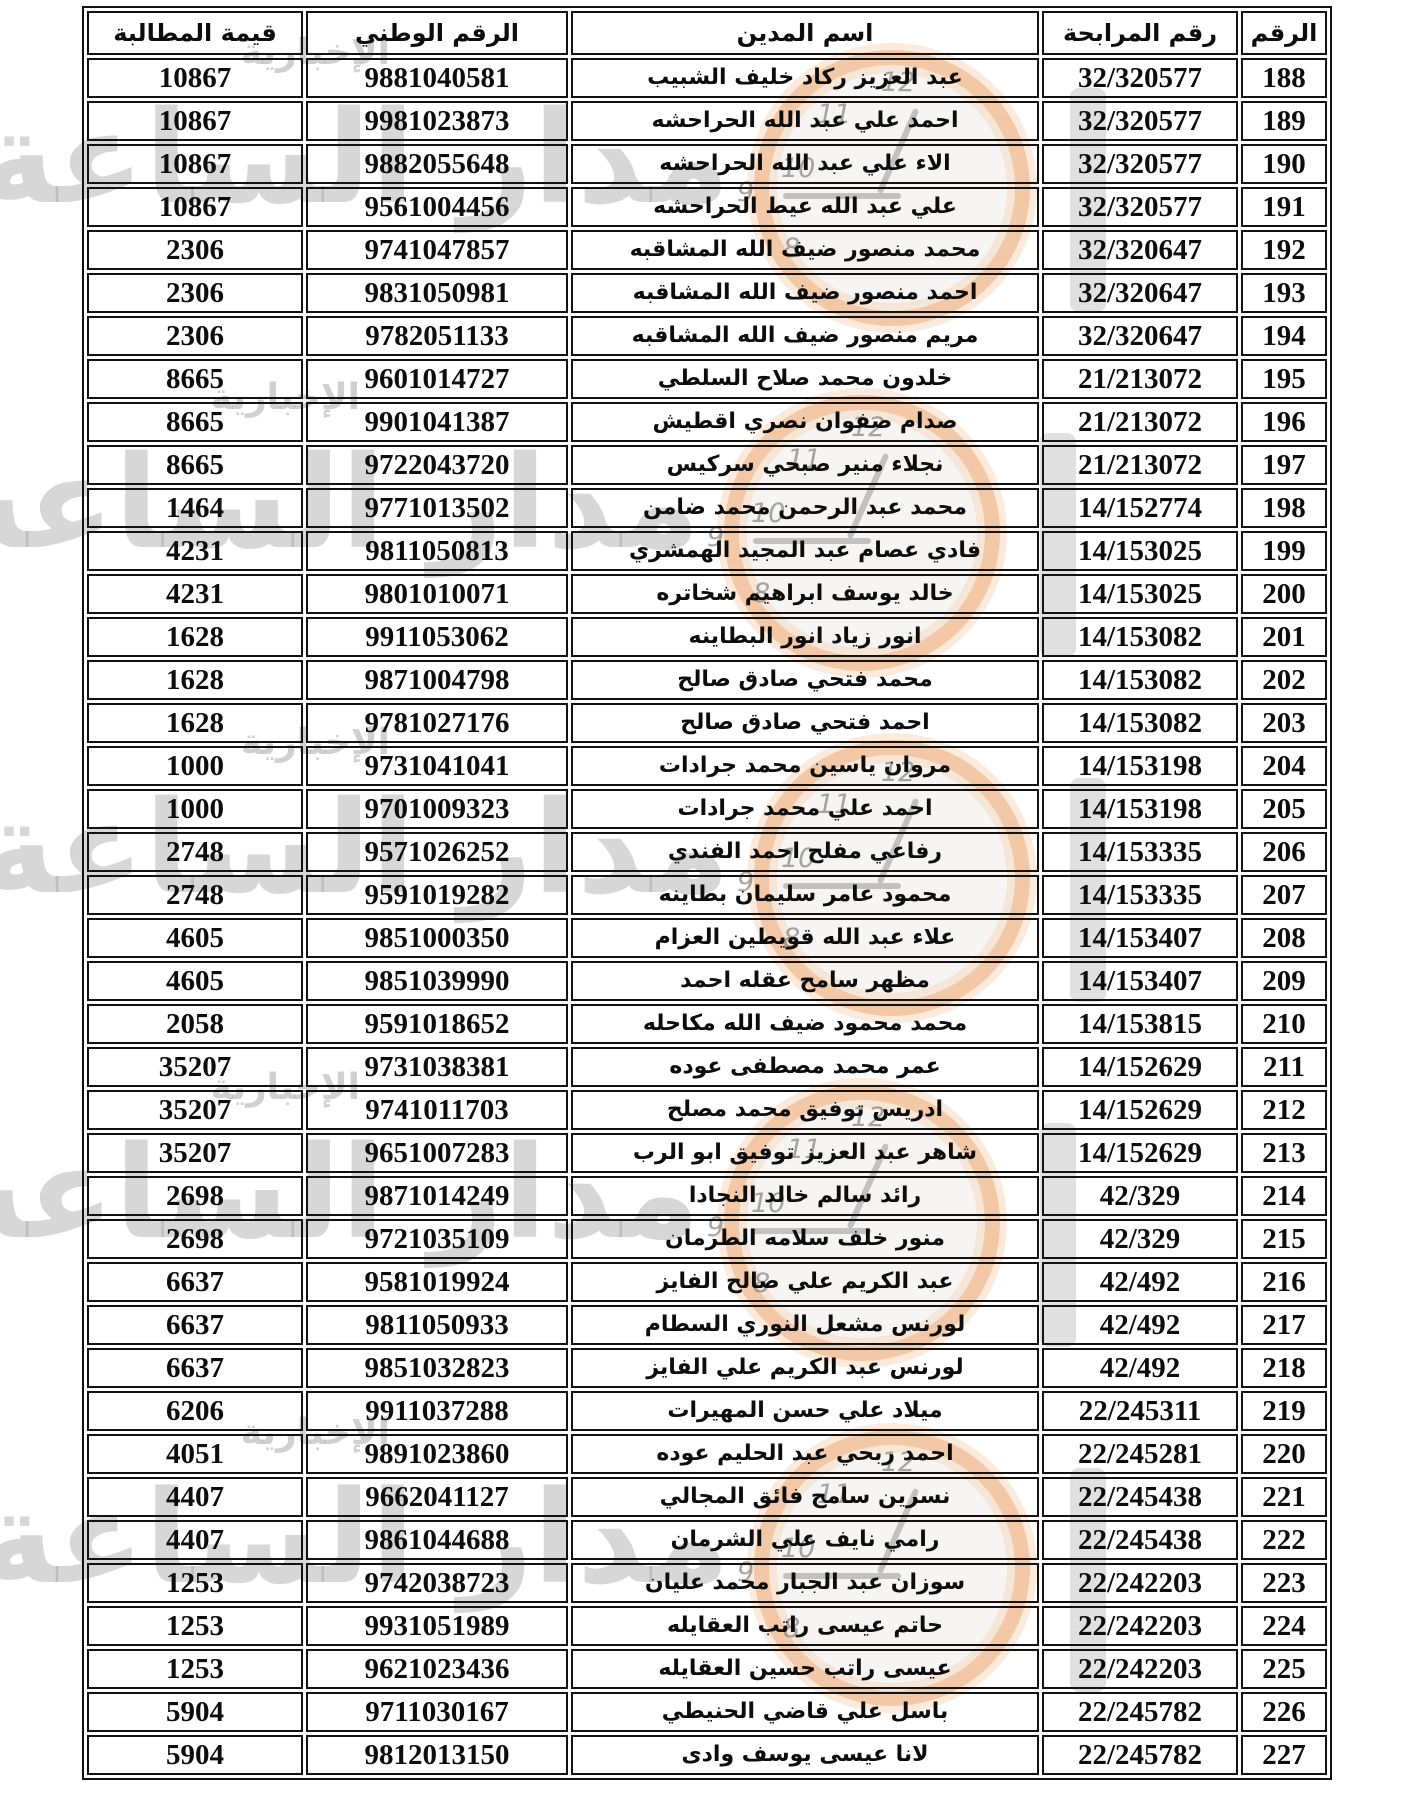  I want to click on cell-national_id: 9871004798, so click(437, 680).